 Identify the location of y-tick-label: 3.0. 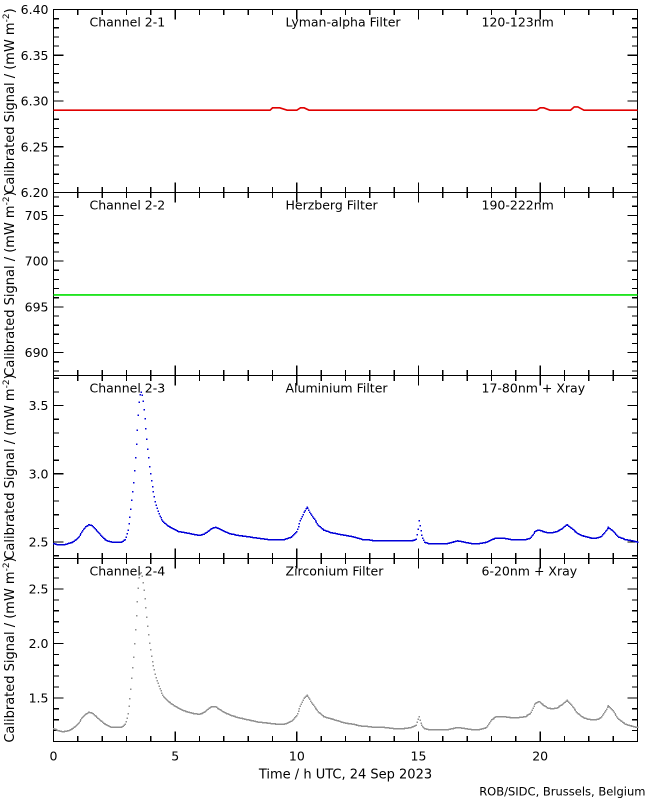
(39, 473).